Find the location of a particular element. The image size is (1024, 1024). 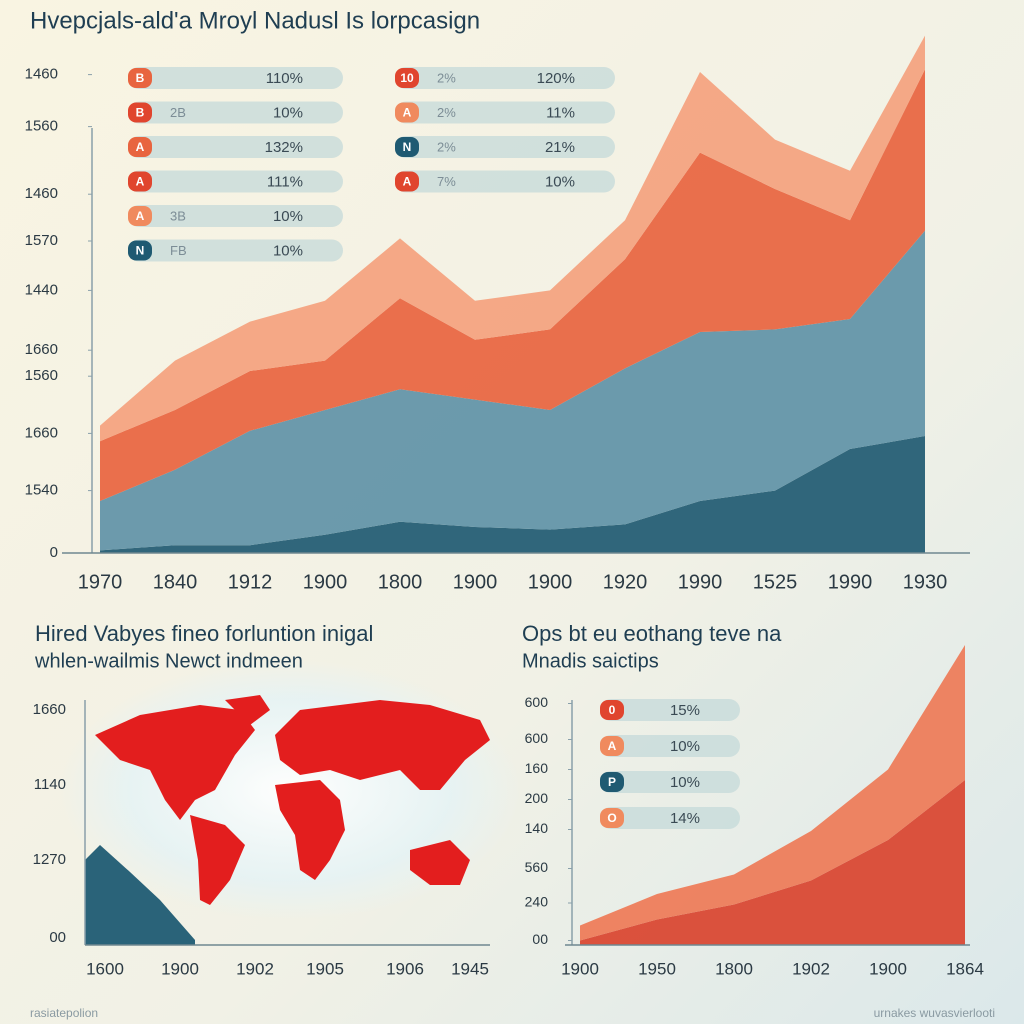

x-label: 1900 is located at coordinates (180, 968).